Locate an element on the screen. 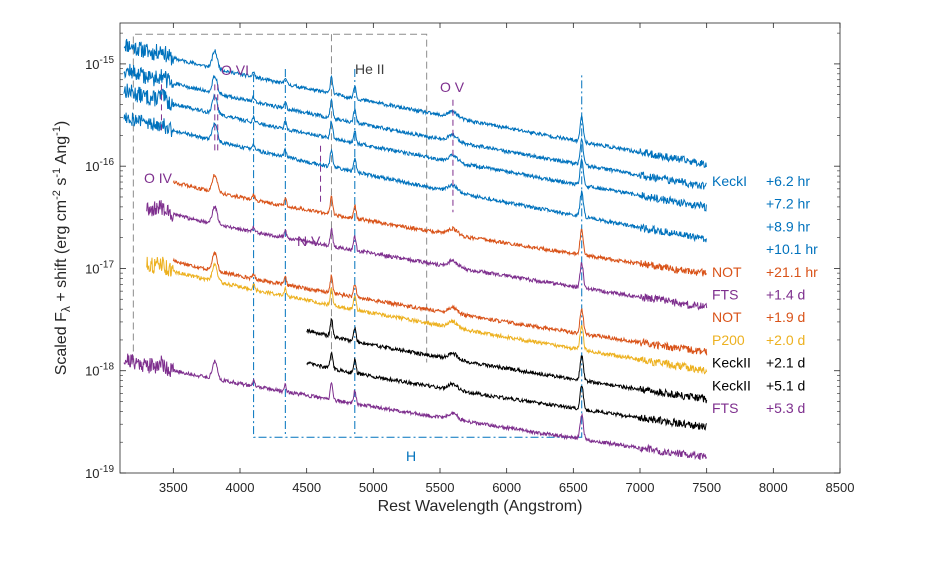 The height and width of the screenshot is (581, 926). series-epoch-label: +1.4 d is located at coordinates (785, 295).